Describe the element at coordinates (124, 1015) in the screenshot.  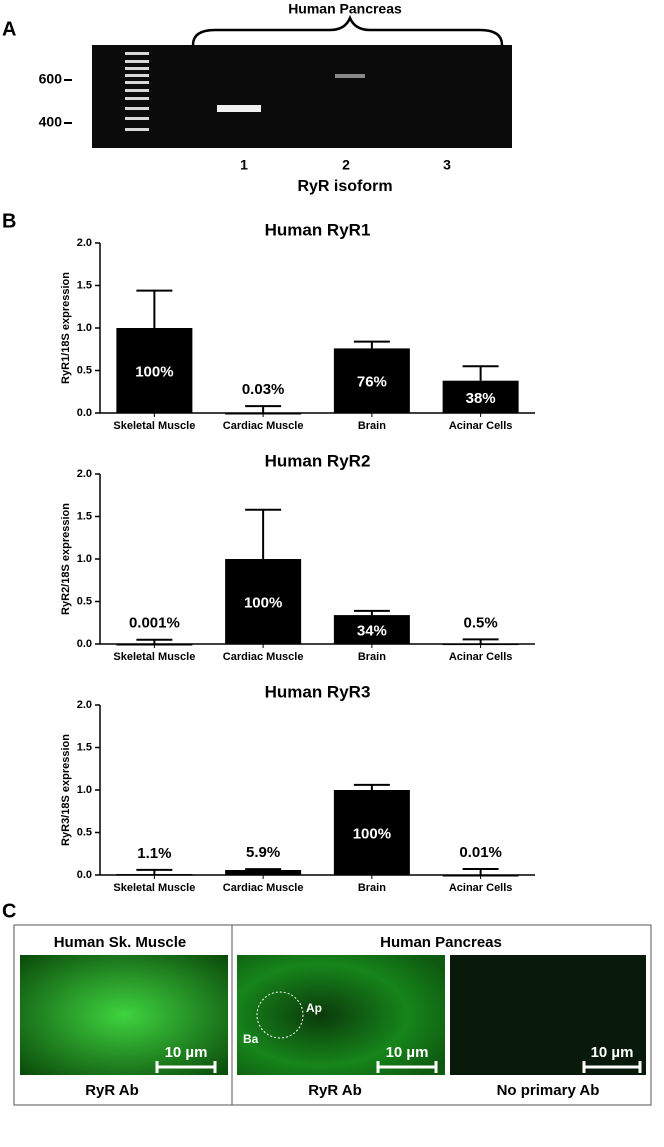
I see `muscle-image` at that location.